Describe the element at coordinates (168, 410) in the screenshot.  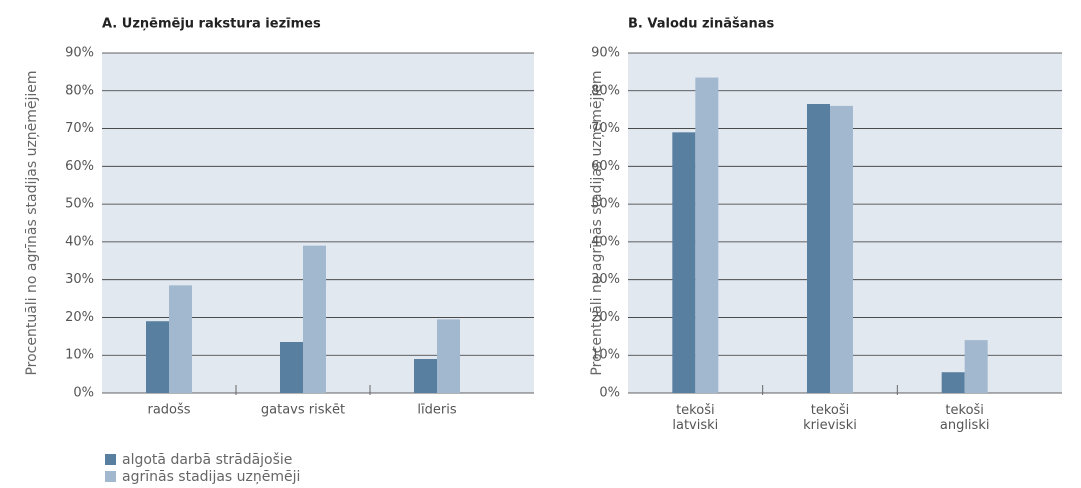
I see `x-tick-label: radošs` at that location.